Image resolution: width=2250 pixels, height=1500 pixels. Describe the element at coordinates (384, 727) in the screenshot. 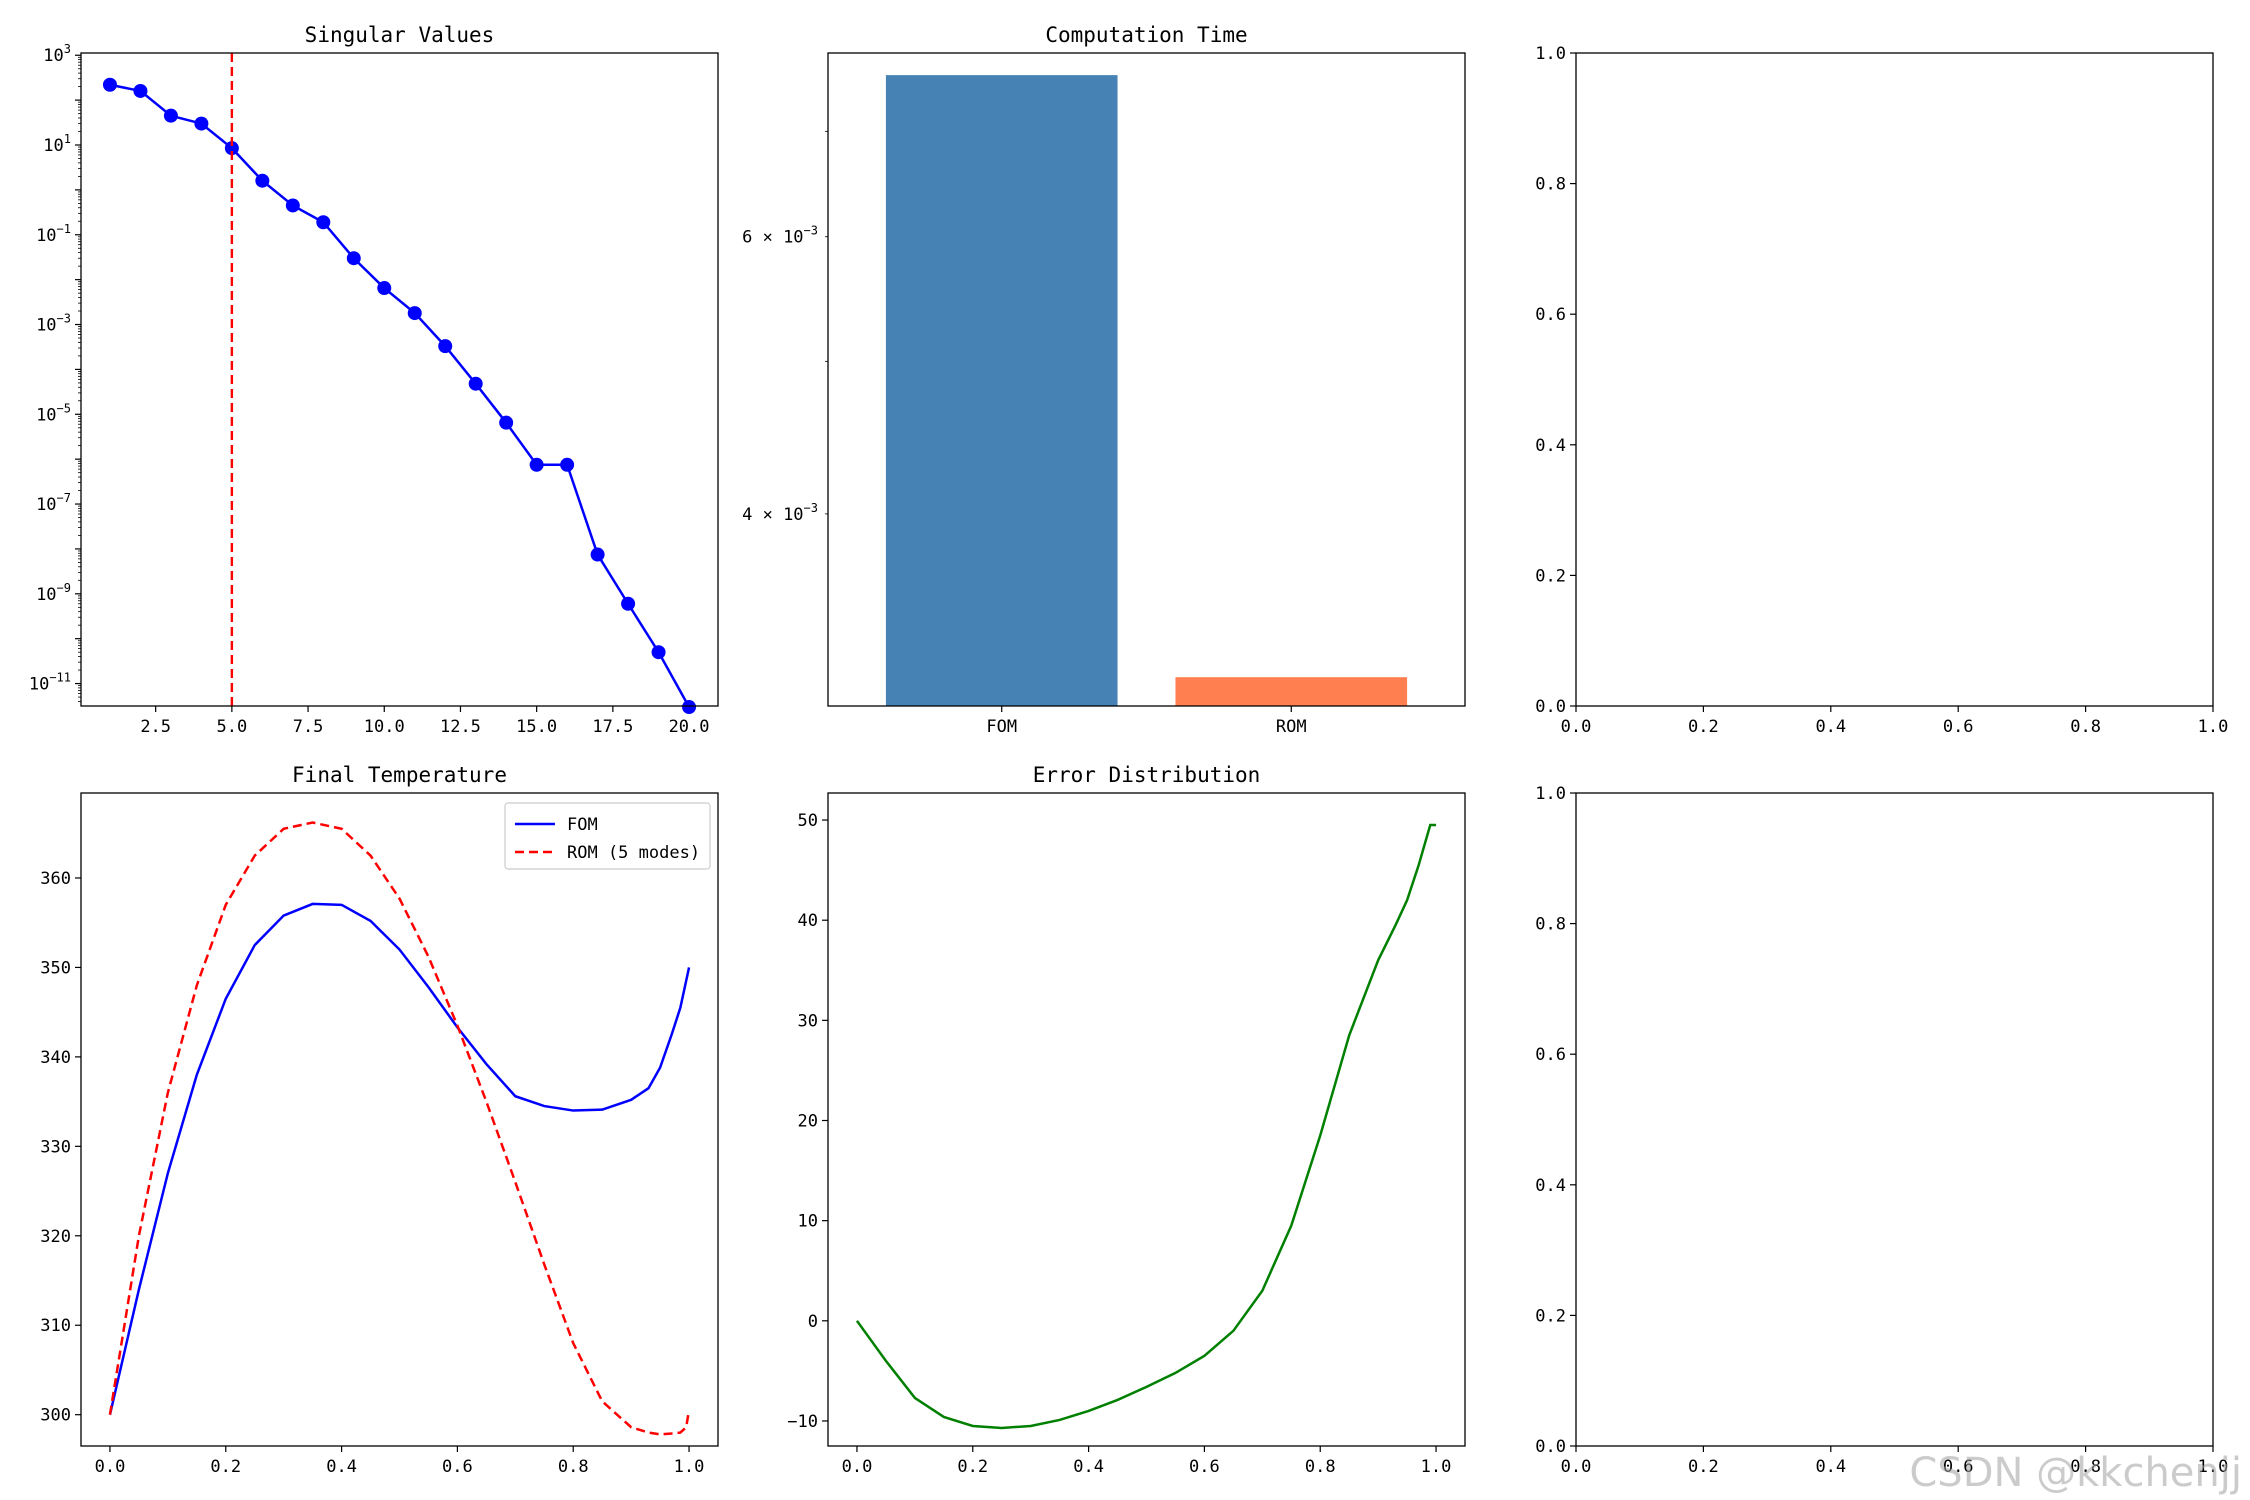

I see `x-tick-label: 10.0` at that location.